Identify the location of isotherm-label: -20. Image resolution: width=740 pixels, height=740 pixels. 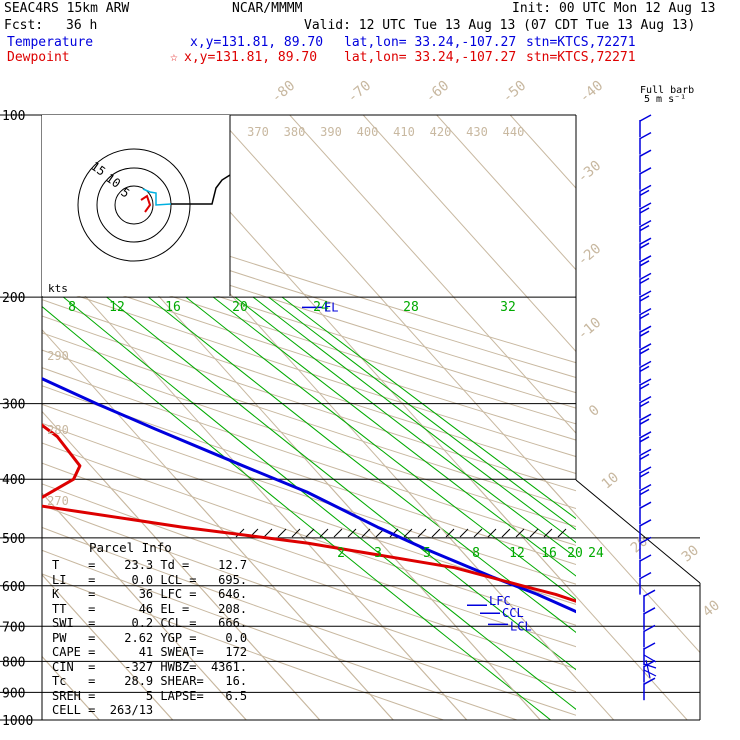
(590, 255).